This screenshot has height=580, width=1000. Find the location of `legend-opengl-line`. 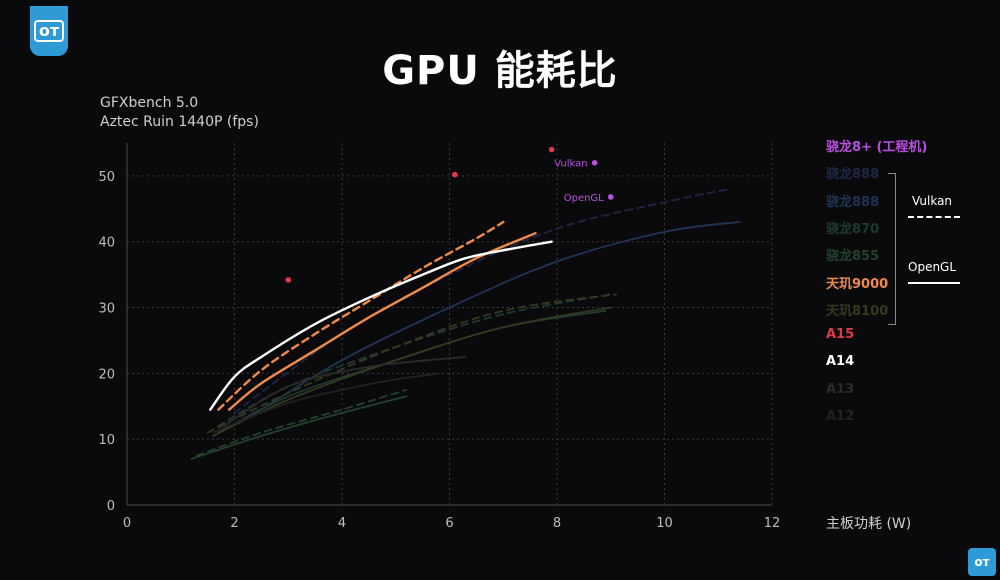

legend-opengl-line is located at coordinates (934, 283).